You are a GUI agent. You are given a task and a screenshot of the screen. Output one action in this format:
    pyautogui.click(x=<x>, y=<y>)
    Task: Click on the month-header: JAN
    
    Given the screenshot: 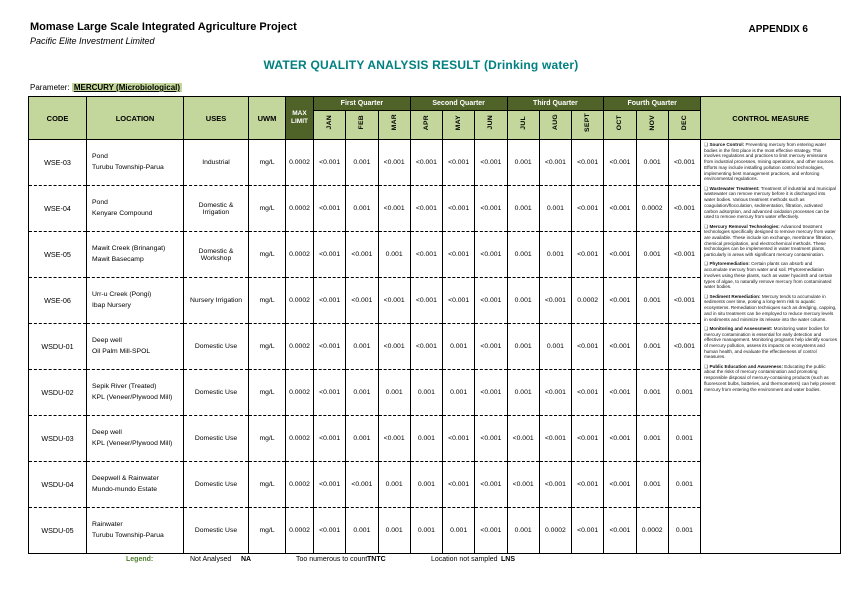 What is the action you would take?
    pyautogui.click(x=329, y=125)
    